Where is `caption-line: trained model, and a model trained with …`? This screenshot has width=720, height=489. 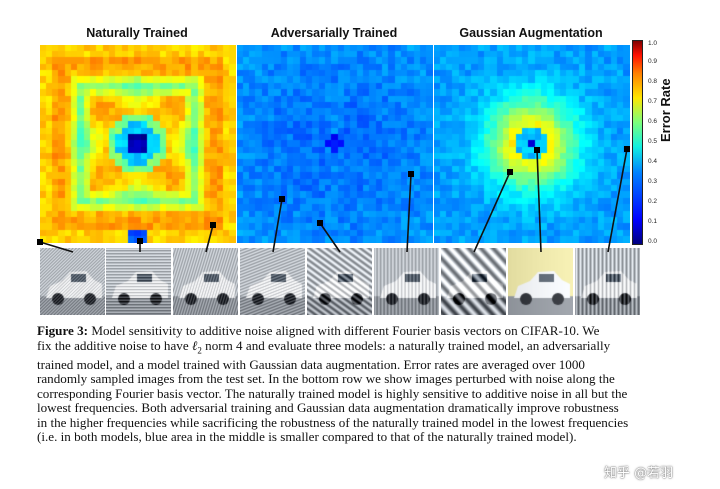
caption-line: trained model, and a model trained with … is located at coordinates (311, 364).